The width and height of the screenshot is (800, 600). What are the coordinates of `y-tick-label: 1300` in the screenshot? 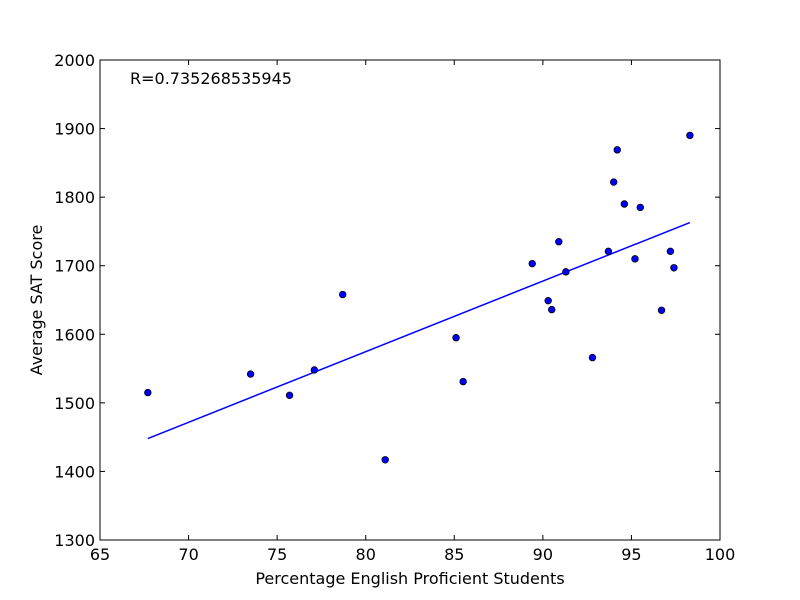 It's located at (74, 540).